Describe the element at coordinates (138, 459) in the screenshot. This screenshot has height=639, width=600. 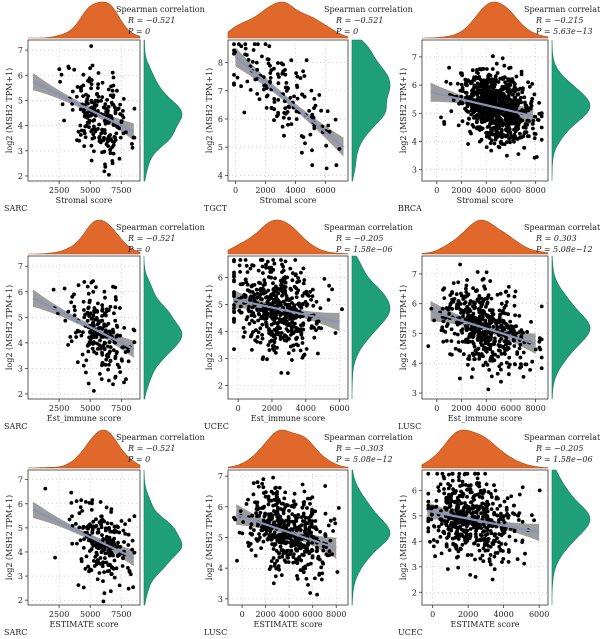
I see `p-value: P = 0` at that location.